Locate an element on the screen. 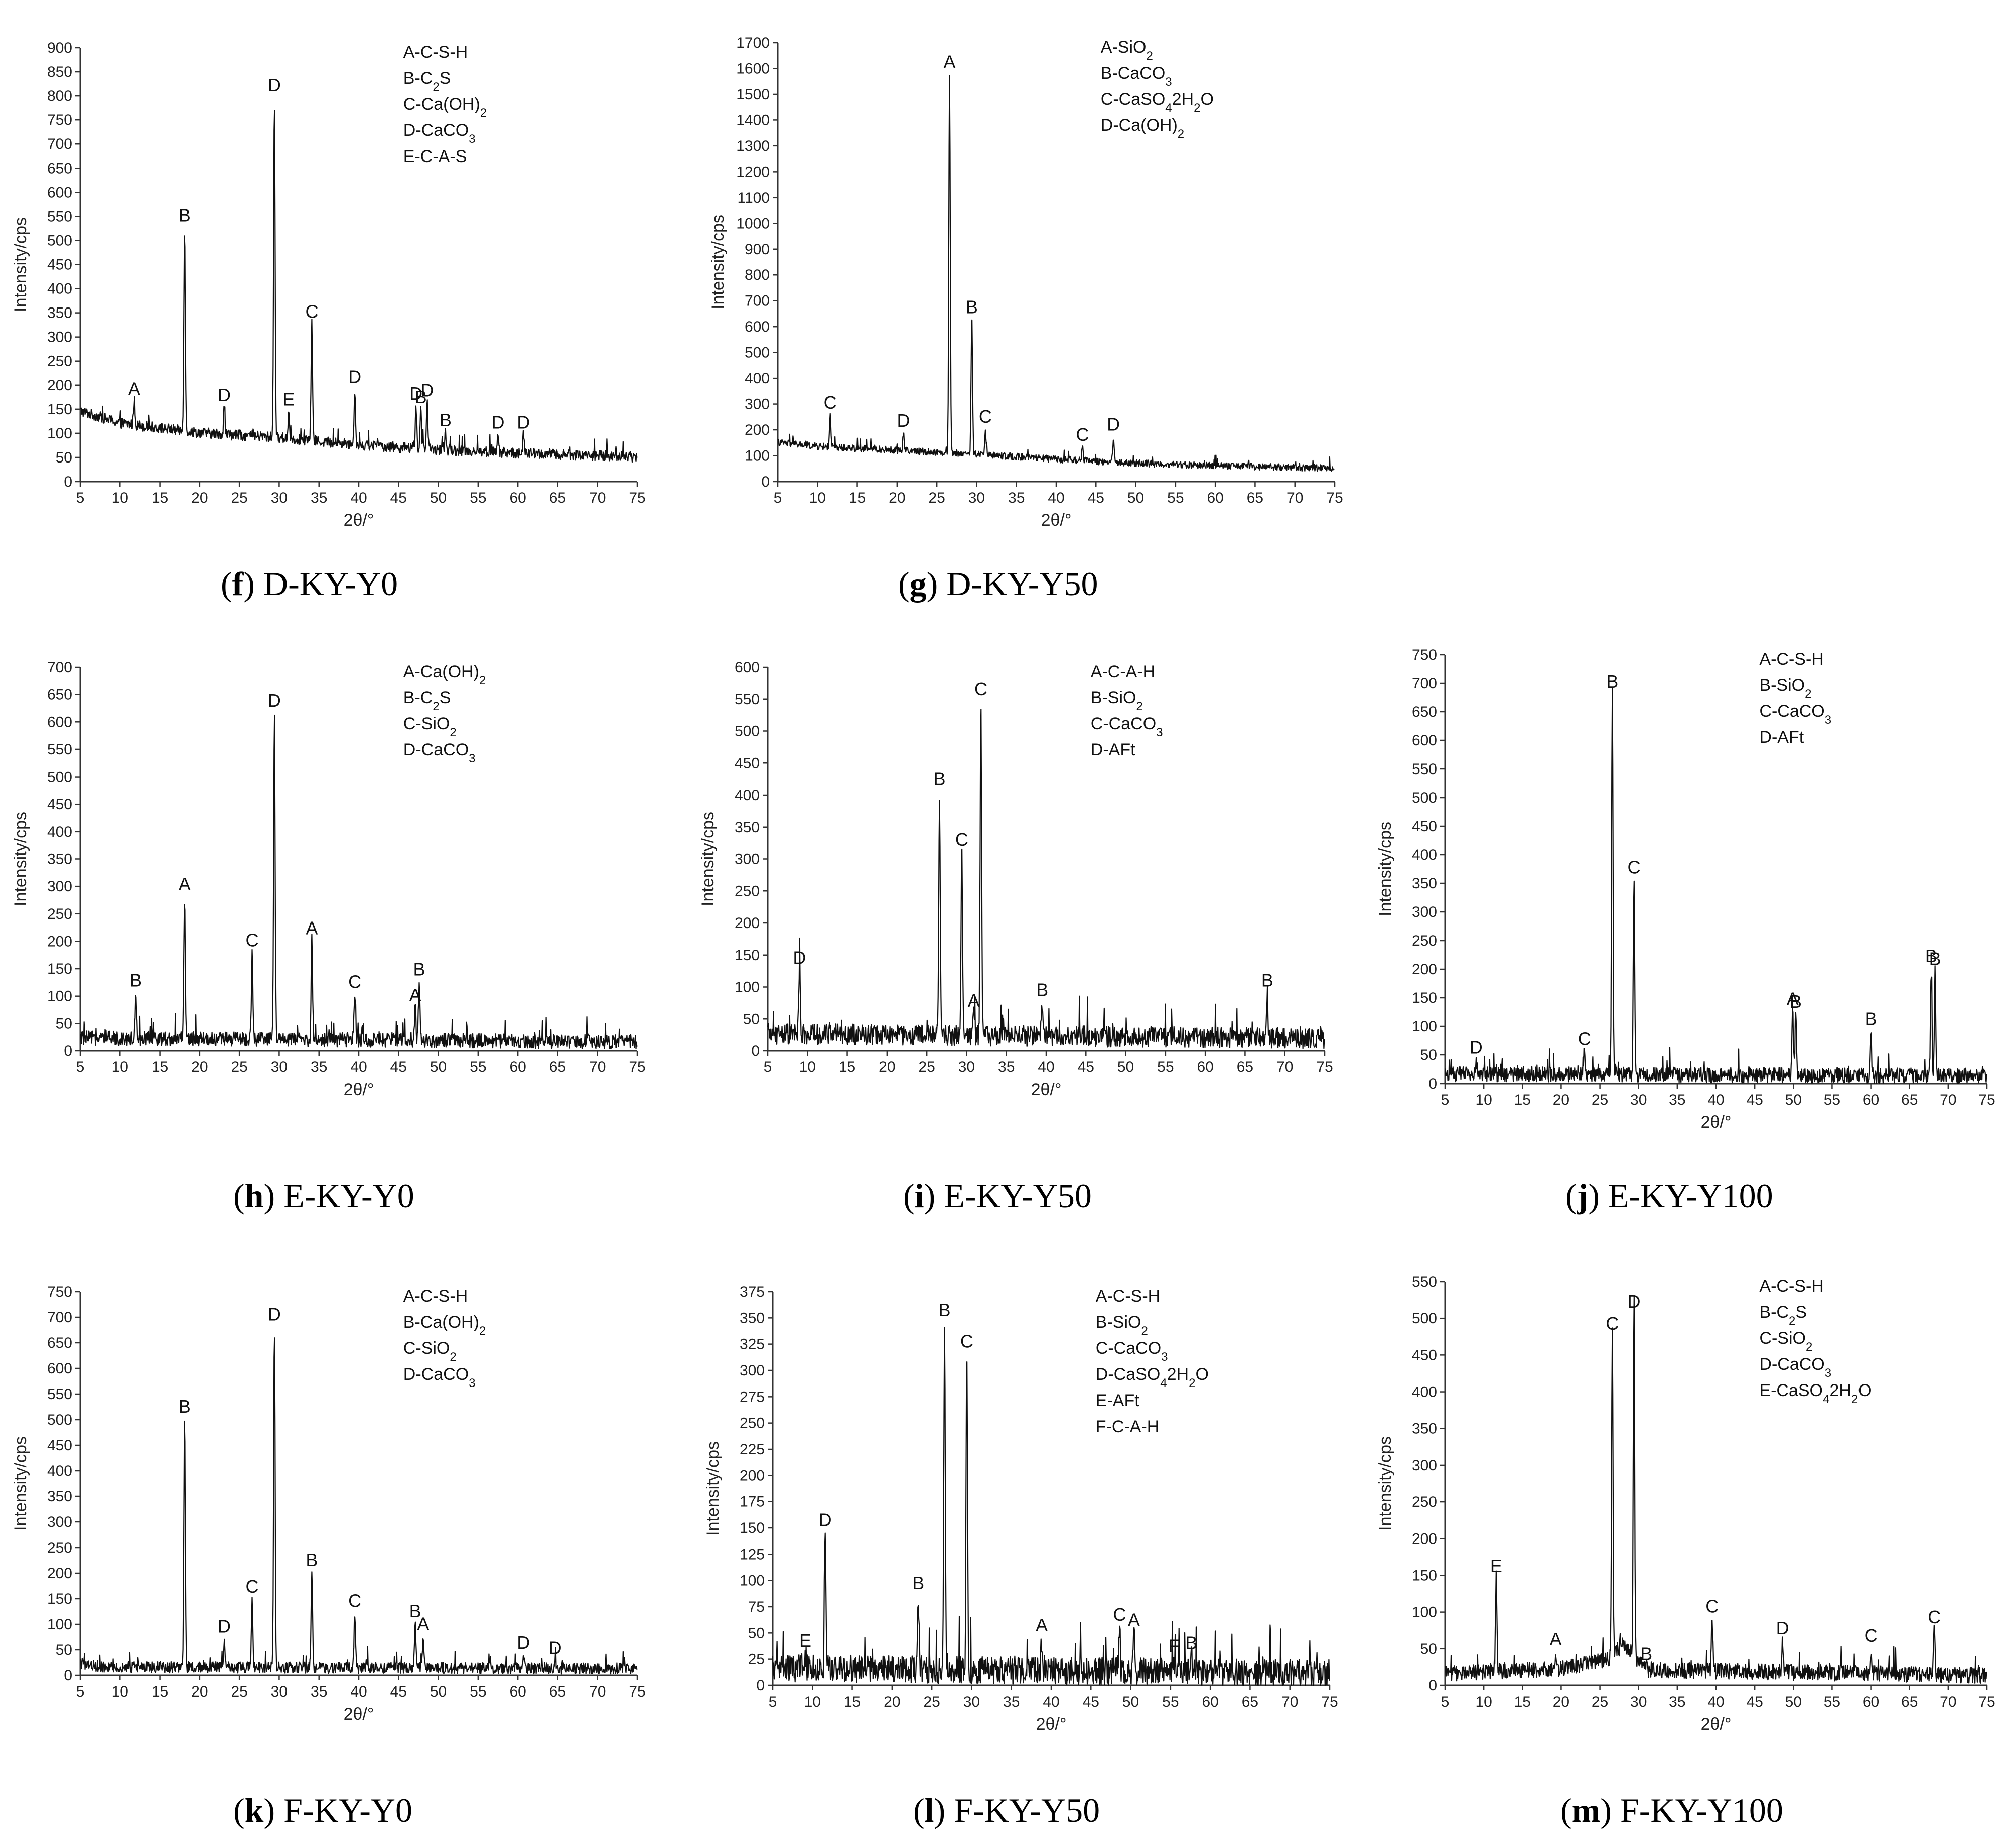  legend-item: C-Ca(OH)2 is located at coordinates (445, 107).